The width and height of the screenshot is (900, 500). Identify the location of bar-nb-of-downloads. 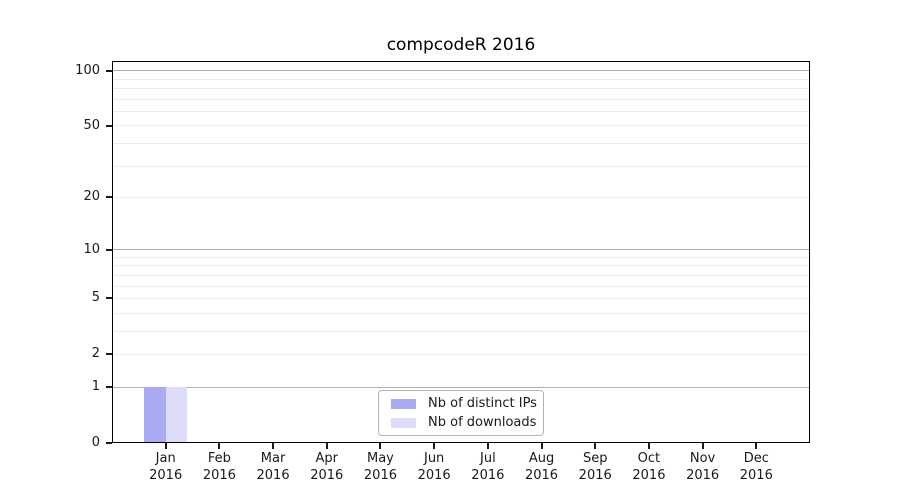
(176, 415).